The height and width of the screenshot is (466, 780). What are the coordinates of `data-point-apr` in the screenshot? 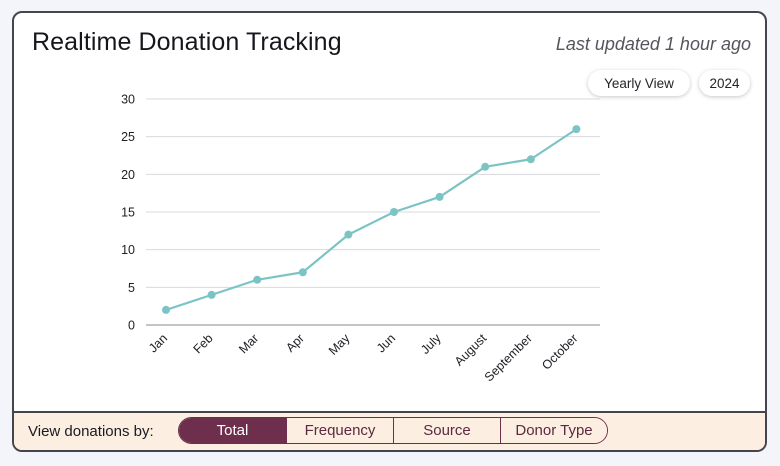 It's located at (302, 272).